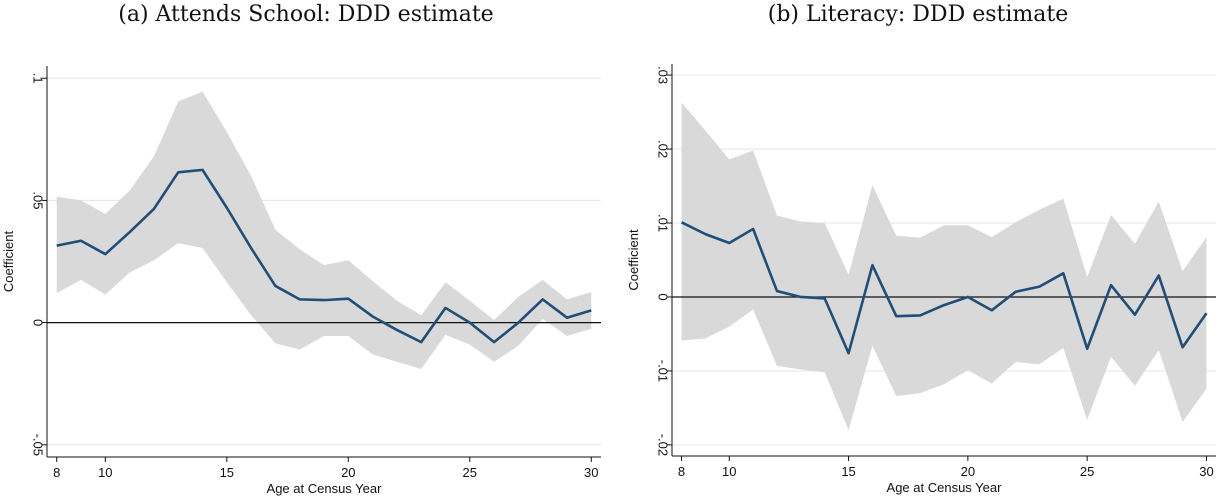  What do you see at coordinates (918, 14) in the screenshot?
I see `chart-title-b: (b) Literacy: DDD estimate` at bounding box center [918, 14].